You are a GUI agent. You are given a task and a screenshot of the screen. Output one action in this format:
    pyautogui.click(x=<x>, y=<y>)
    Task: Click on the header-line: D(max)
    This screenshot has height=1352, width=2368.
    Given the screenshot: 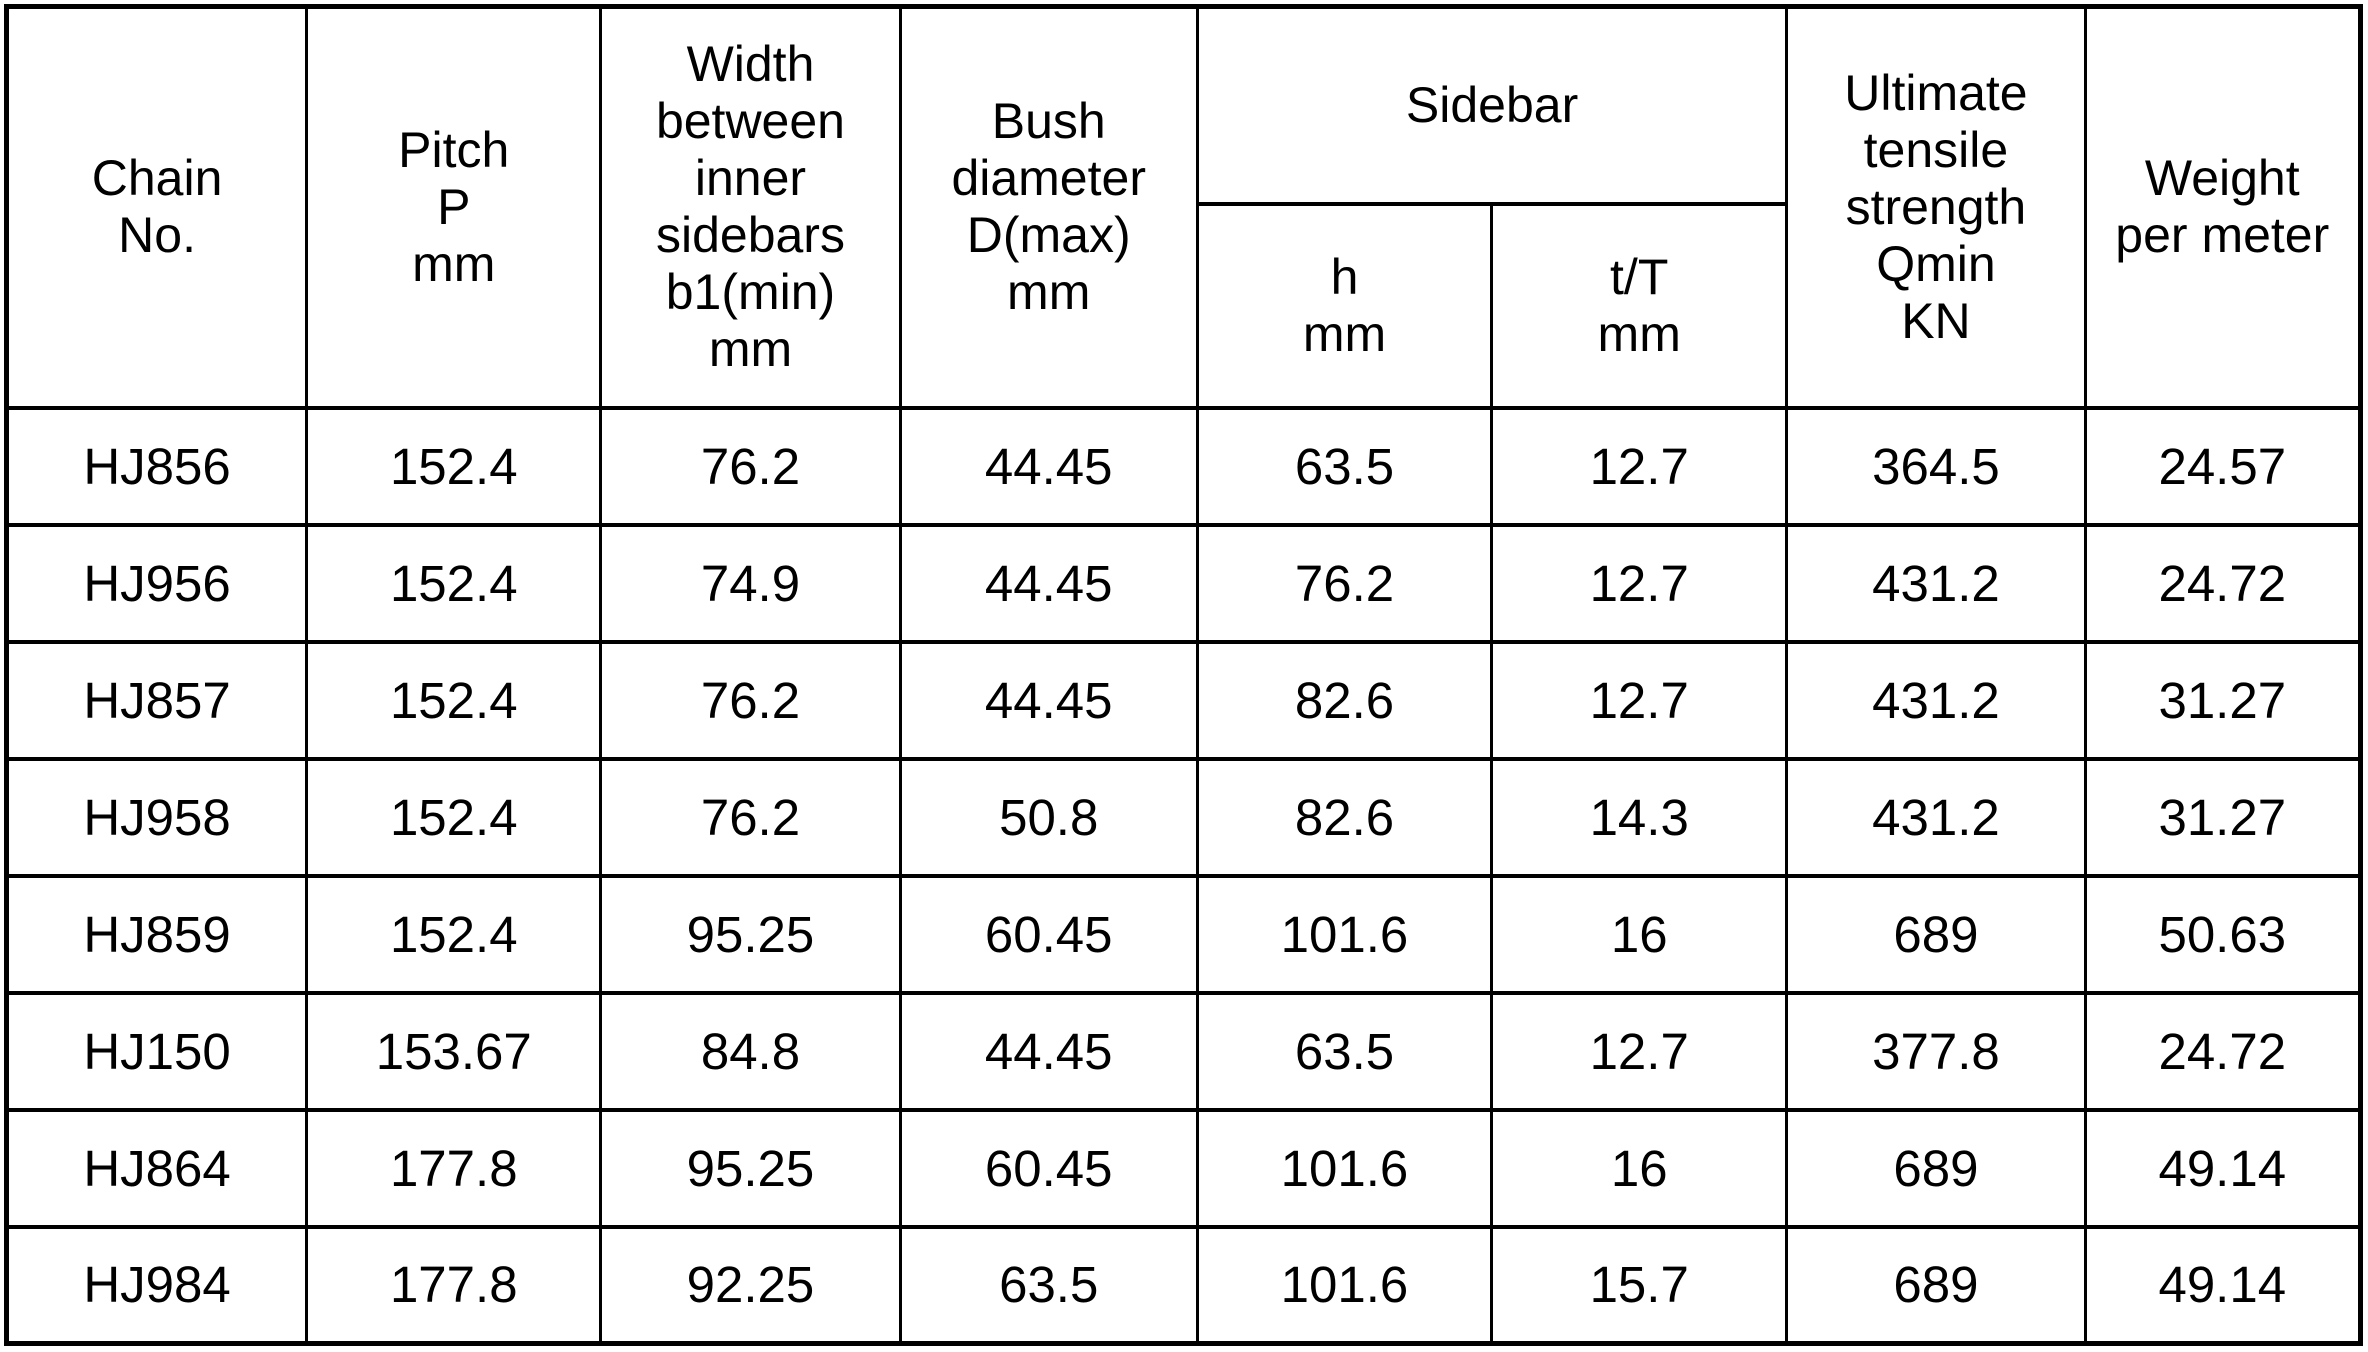 What is the action you would take?
    pyautogui.click(x=1048, y=235)
    